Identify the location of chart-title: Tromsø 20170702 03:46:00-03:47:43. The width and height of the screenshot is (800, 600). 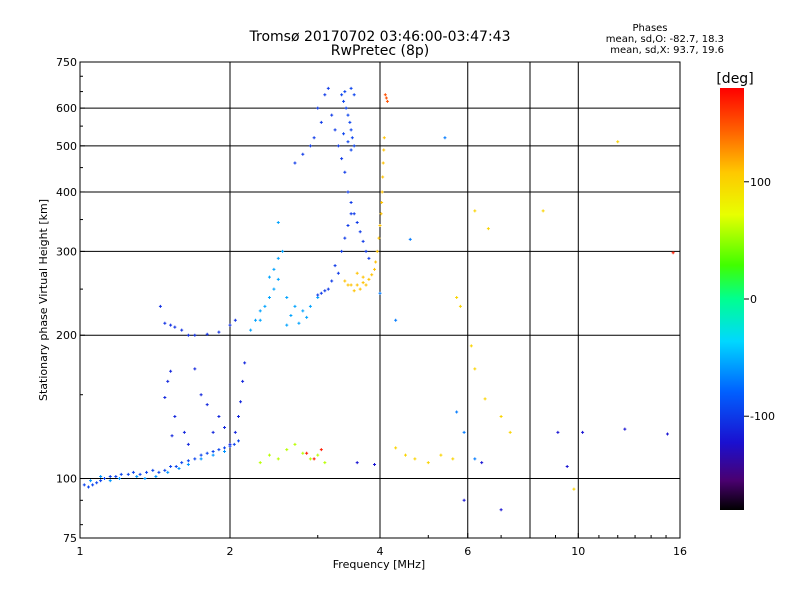
(380, 37).